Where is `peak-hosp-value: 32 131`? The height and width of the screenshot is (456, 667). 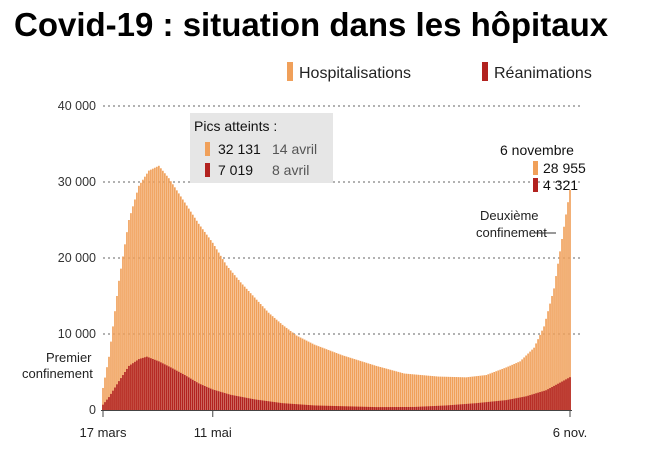 peak-hosp-value: 32 131 is located at coordinates (239, 149).